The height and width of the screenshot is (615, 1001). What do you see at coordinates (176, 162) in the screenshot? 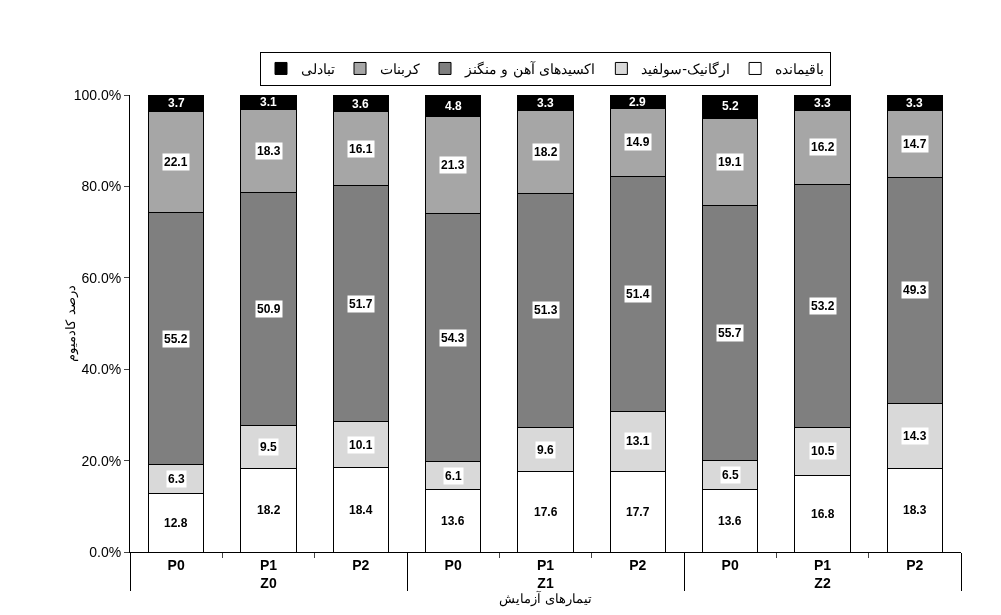
I see `data-label: 22.1` at bounding box center [176, 162].